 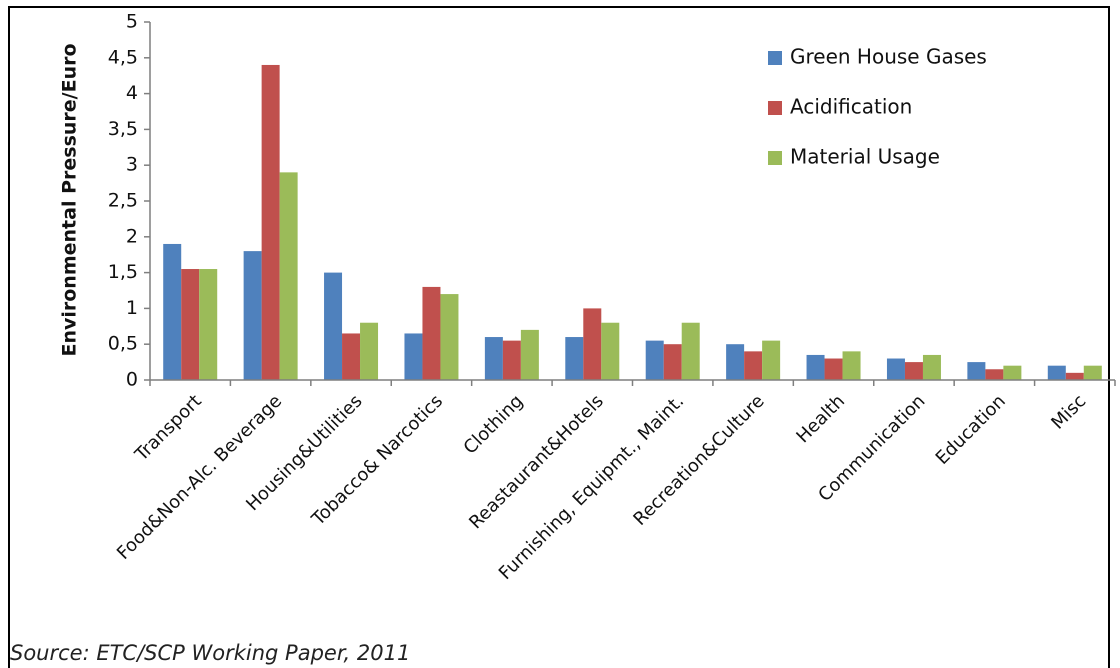 What do you see at coordinates (865, 157) in the screenshot?
I see `legend-label: Material Usage` at bounding box center [865, 157].